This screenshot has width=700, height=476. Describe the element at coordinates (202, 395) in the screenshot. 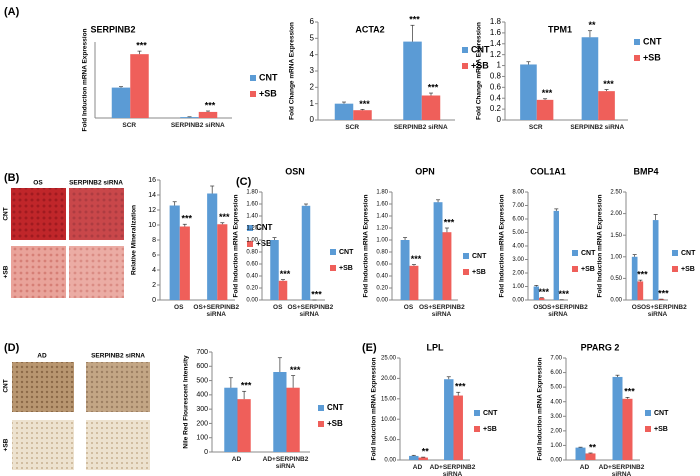

I see `y-tick-label: 400` at that location.